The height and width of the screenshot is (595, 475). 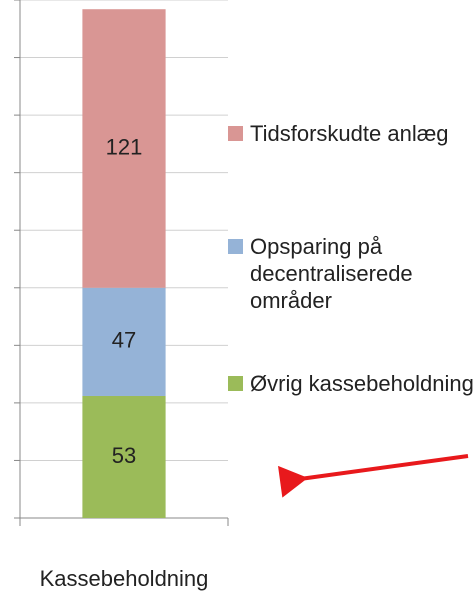 What do you see at coordinates (362, 383) in the screenshot?
I see `legend-label: Øvrig kassebeholdning` at bounding box center [362, 383].